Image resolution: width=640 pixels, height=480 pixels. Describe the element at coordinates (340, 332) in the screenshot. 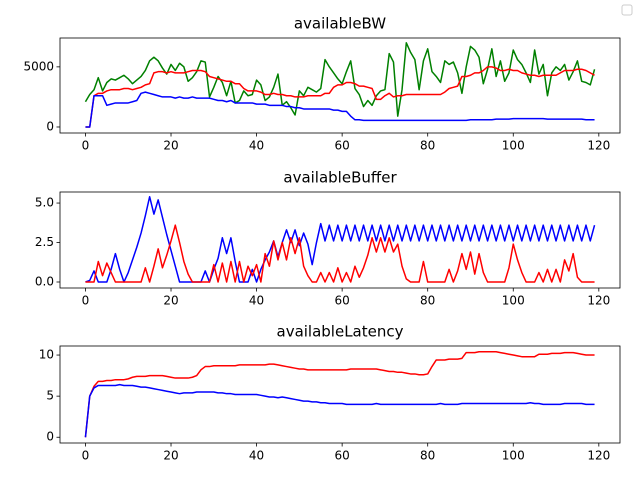

I see `chart-title: availableLatency` at that location.